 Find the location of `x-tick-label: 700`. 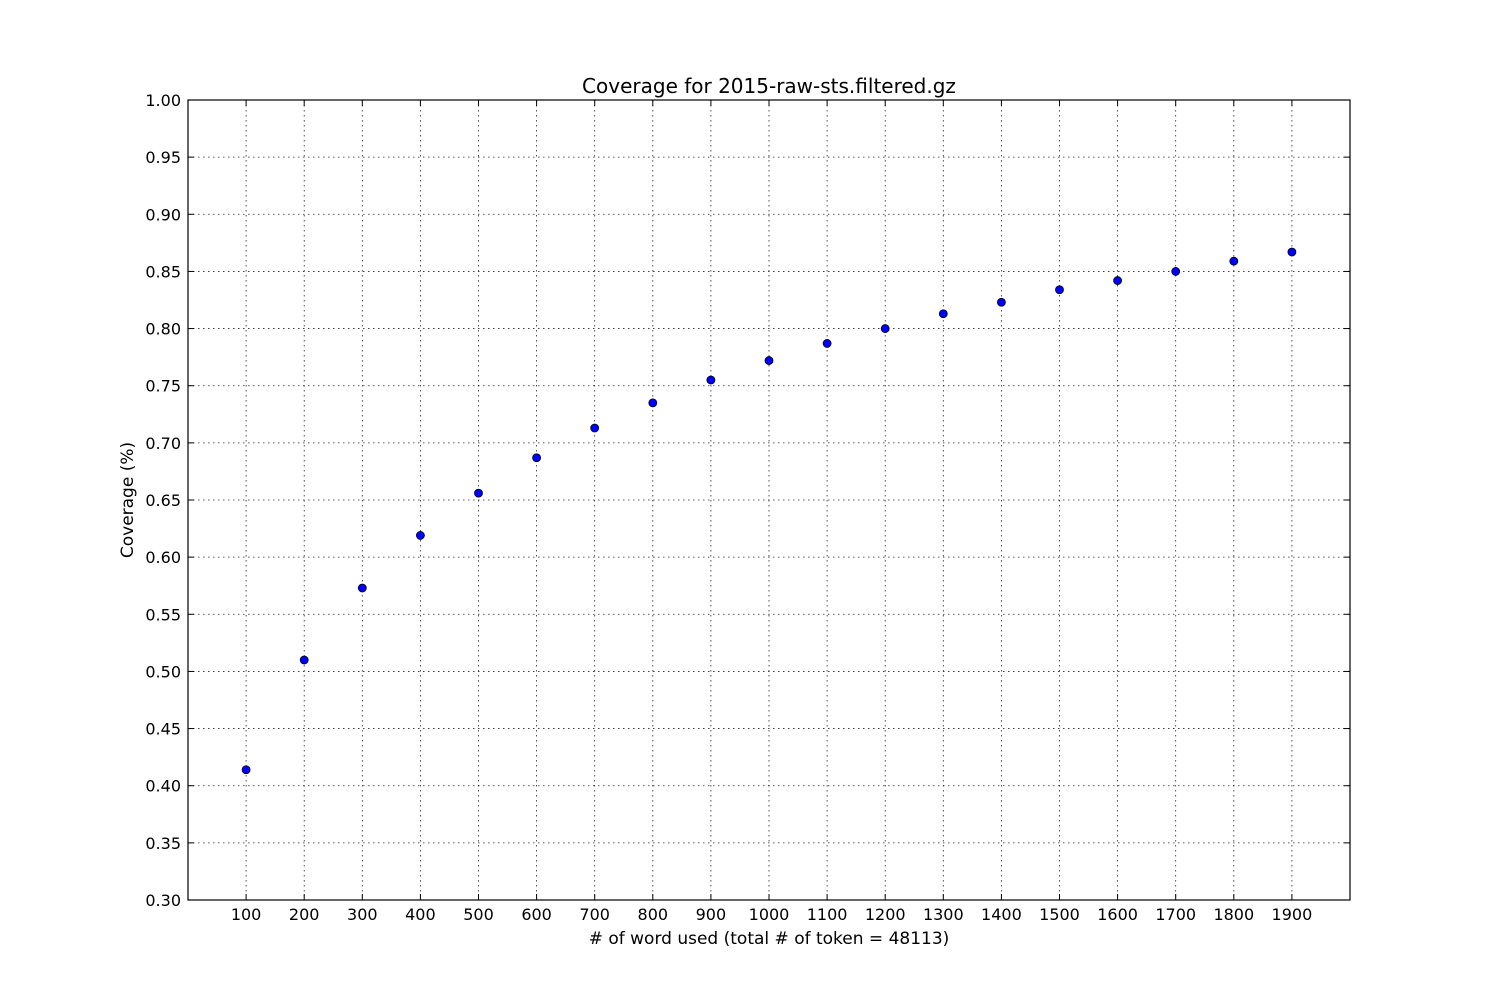

x-tick-label: 700 is located at coordinates (594, 914).